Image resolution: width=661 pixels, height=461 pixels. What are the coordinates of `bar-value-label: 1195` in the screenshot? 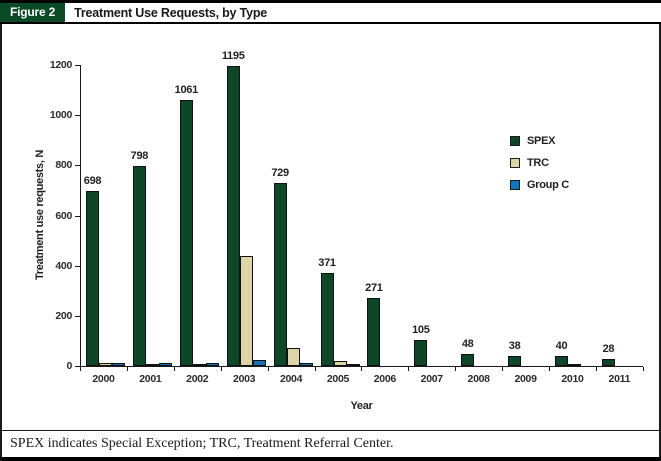 It's located at (233, 56).